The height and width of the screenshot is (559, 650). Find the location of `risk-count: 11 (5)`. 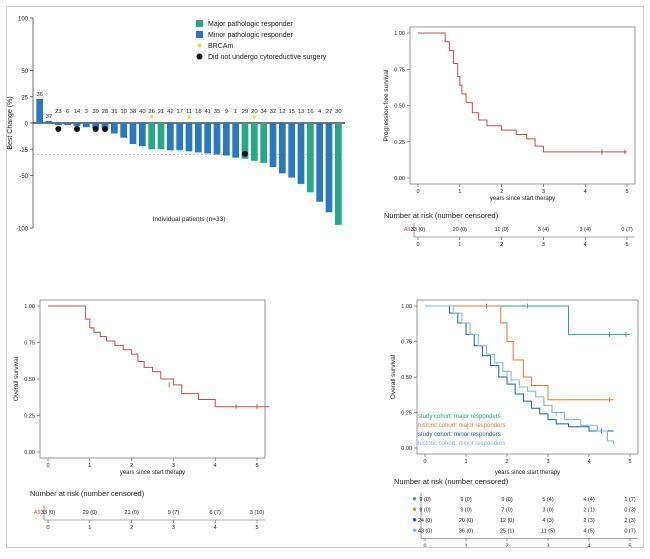

risk-count: 11 (5) is located at coordinates (548, 532).